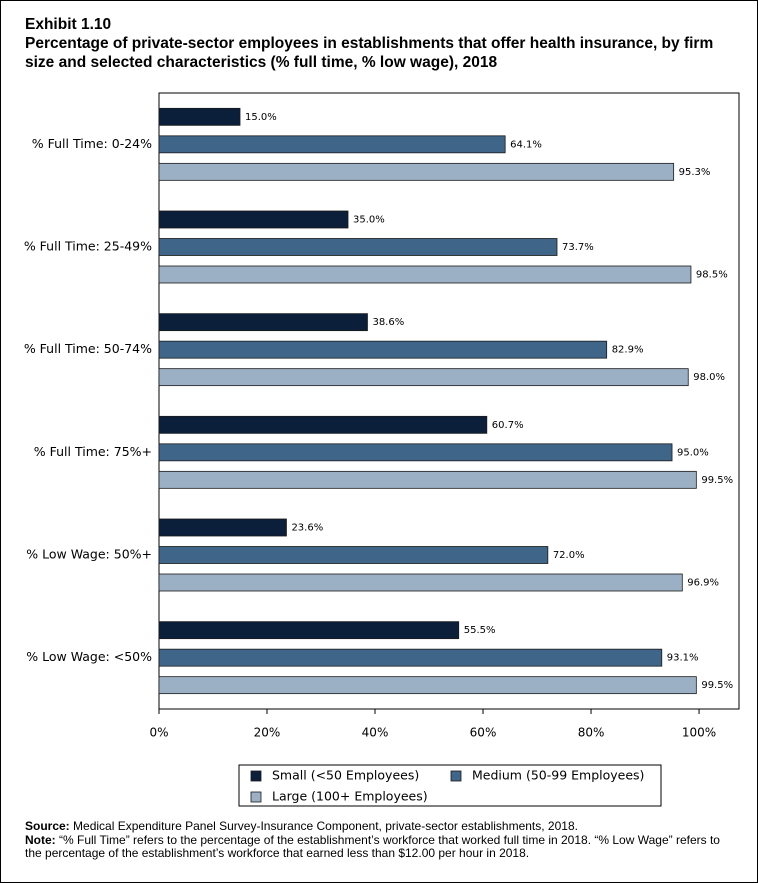 The image size is (758, 883). I want to click on x-tick-label: 40%, so click(375, 733).